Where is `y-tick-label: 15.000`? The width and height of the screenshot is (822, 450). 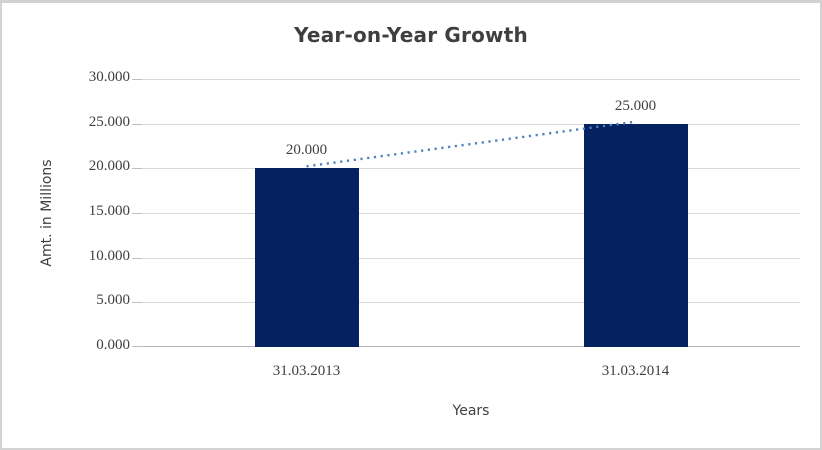
y-tick-label: 15.000 is located at coordinates (109, 211).